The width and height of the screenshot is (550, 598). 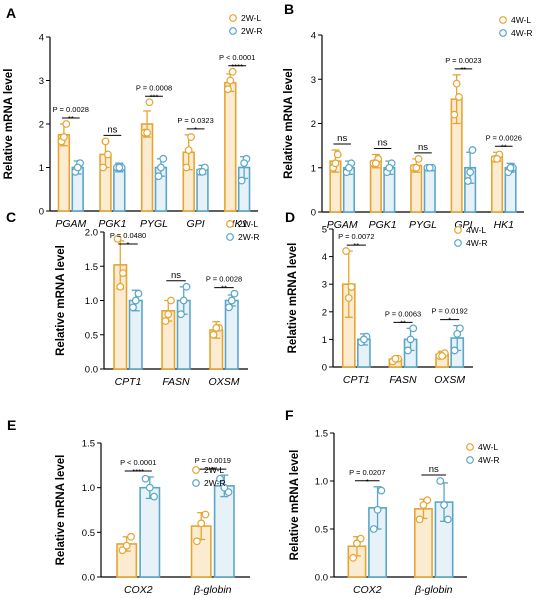 What do you see at coordinates (324, 312) in the screenshot?
I see `y-tick-label: 2` at bounding box center [324, 312].